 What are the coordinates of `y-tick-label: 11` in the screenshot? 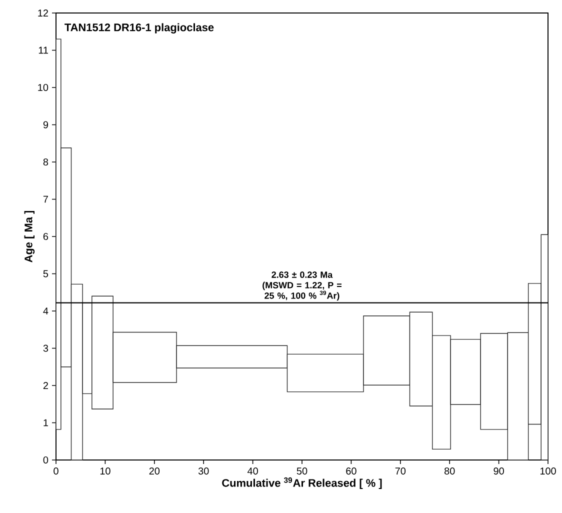 It's located at (43, 50).